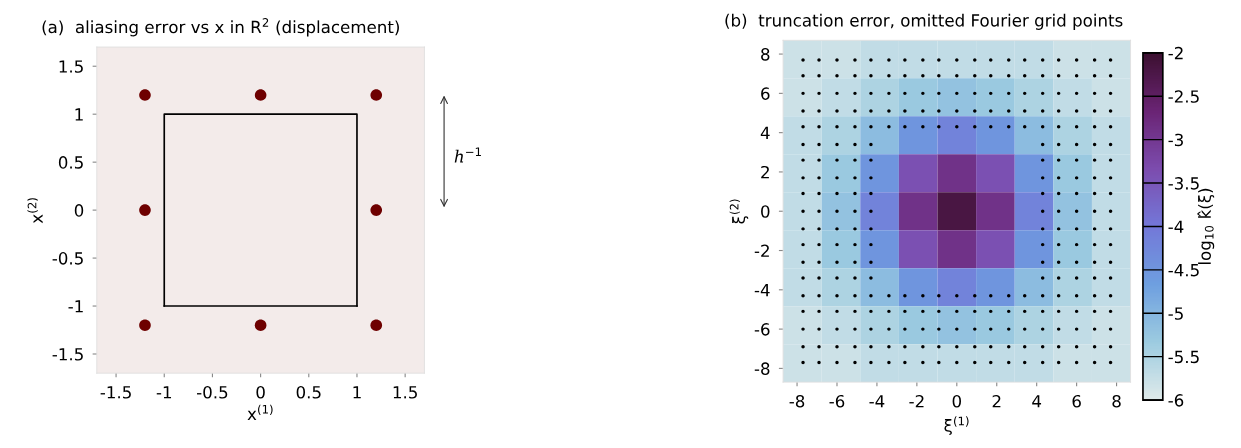  Describe the element at coordinates (1183, 270) in the screenshot. I see `color-bar-label: -4.5` at that location.